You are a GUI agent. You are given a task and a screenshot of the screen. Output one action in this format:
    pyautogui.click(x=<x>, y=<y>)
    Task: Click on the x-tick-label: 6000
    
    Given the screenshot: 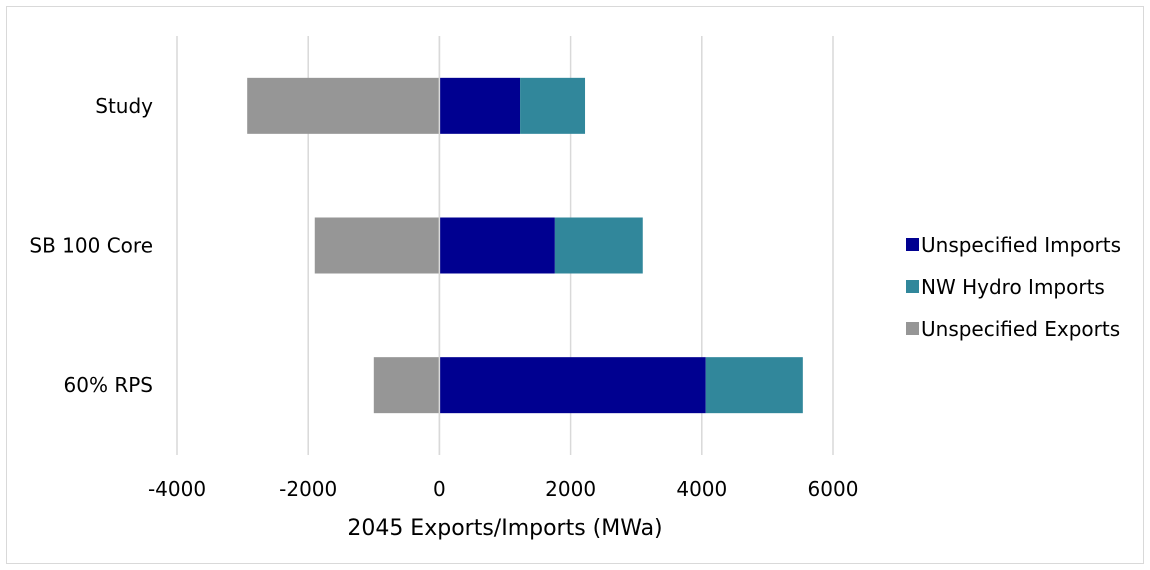 What is the action you would take?
    pyautogui.click(x=833, y=489)
    